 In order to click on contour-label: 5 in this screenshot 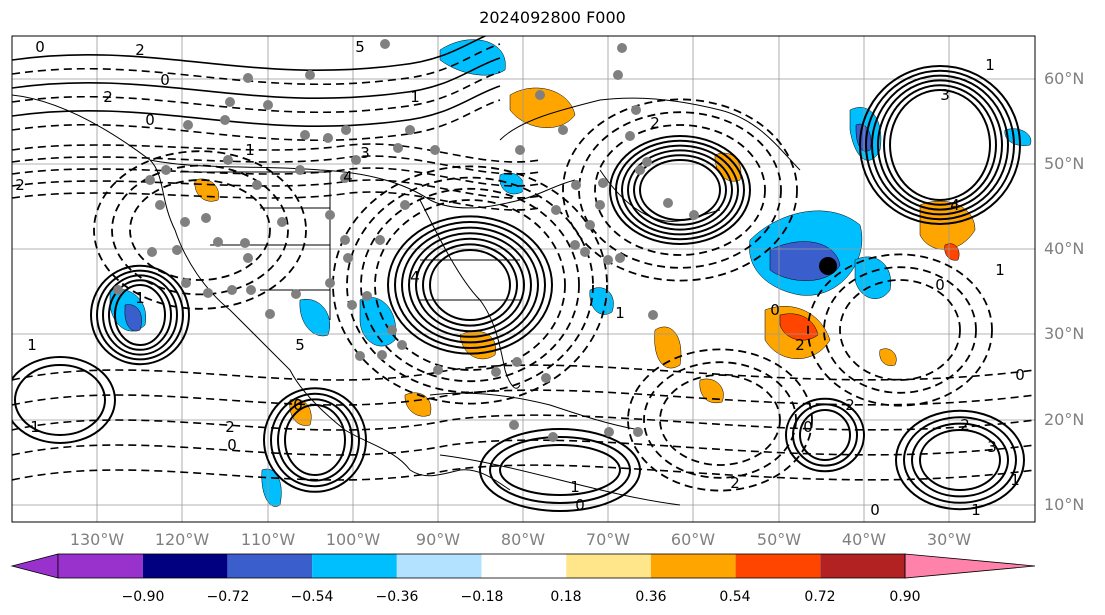, I will do `click(360, 47)`.